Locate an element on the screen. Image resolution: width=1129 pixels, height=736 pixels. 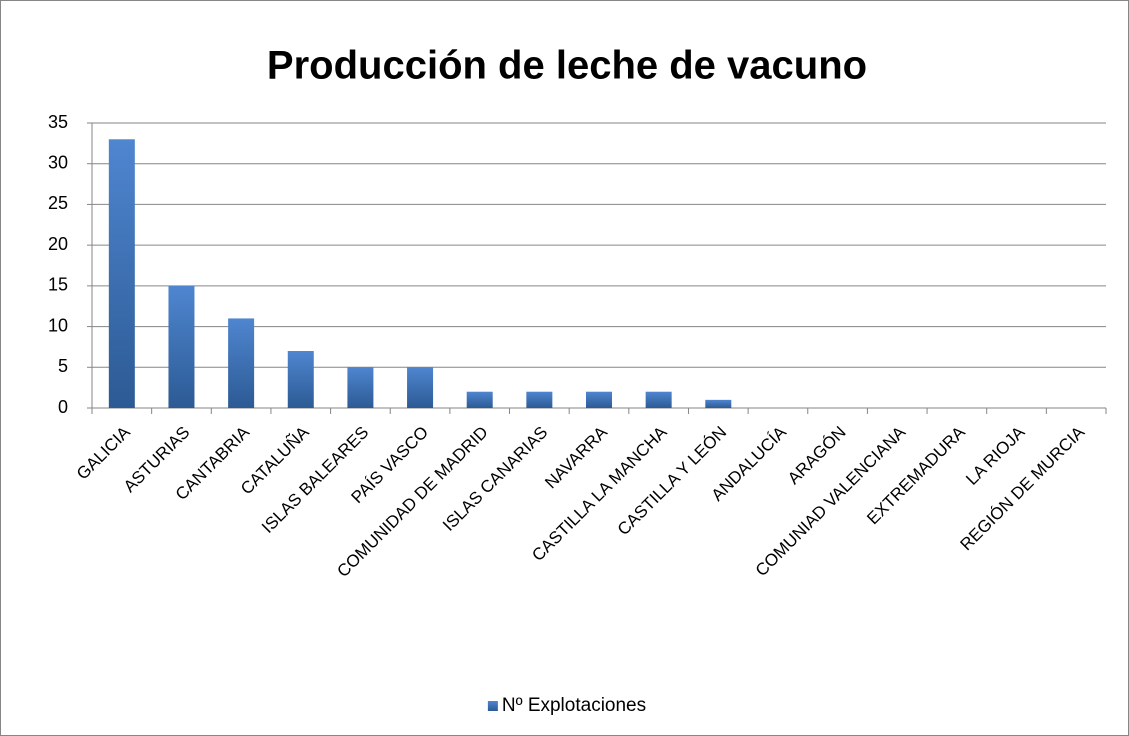
y-tick-label: 30 is located at coordinates (58, 162).